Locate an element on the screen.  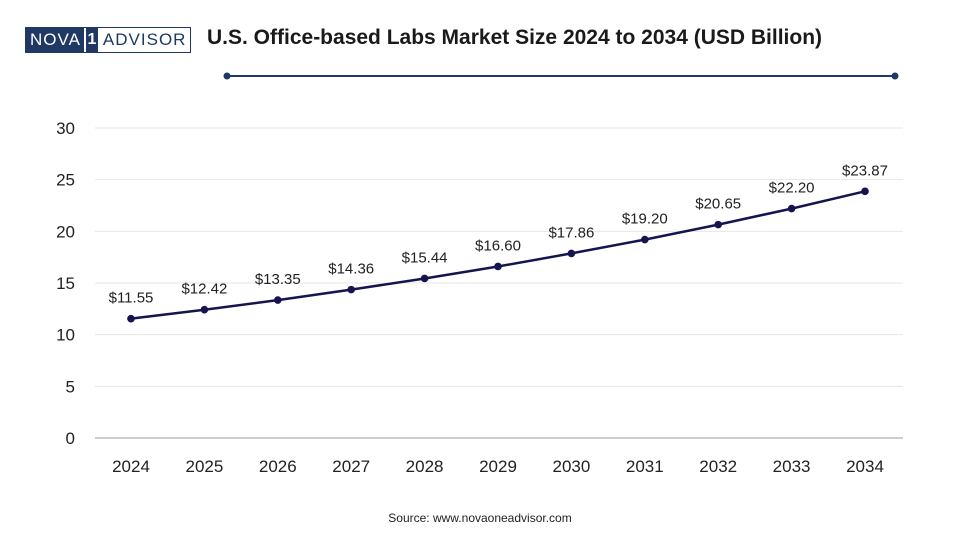
data-label: $11.55 is located at coordinates (131, 298).